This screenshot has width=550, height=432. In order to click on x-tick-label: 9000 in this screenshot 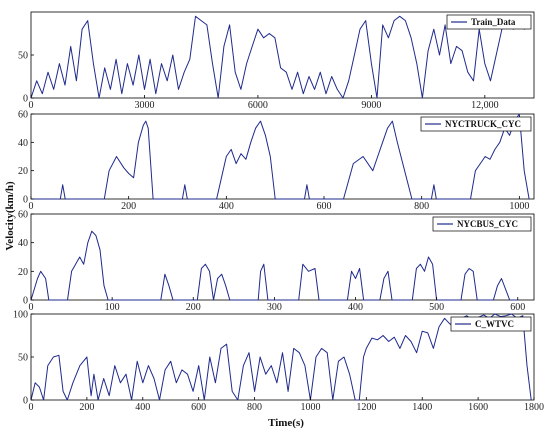, I will do `click(371, 105)`.